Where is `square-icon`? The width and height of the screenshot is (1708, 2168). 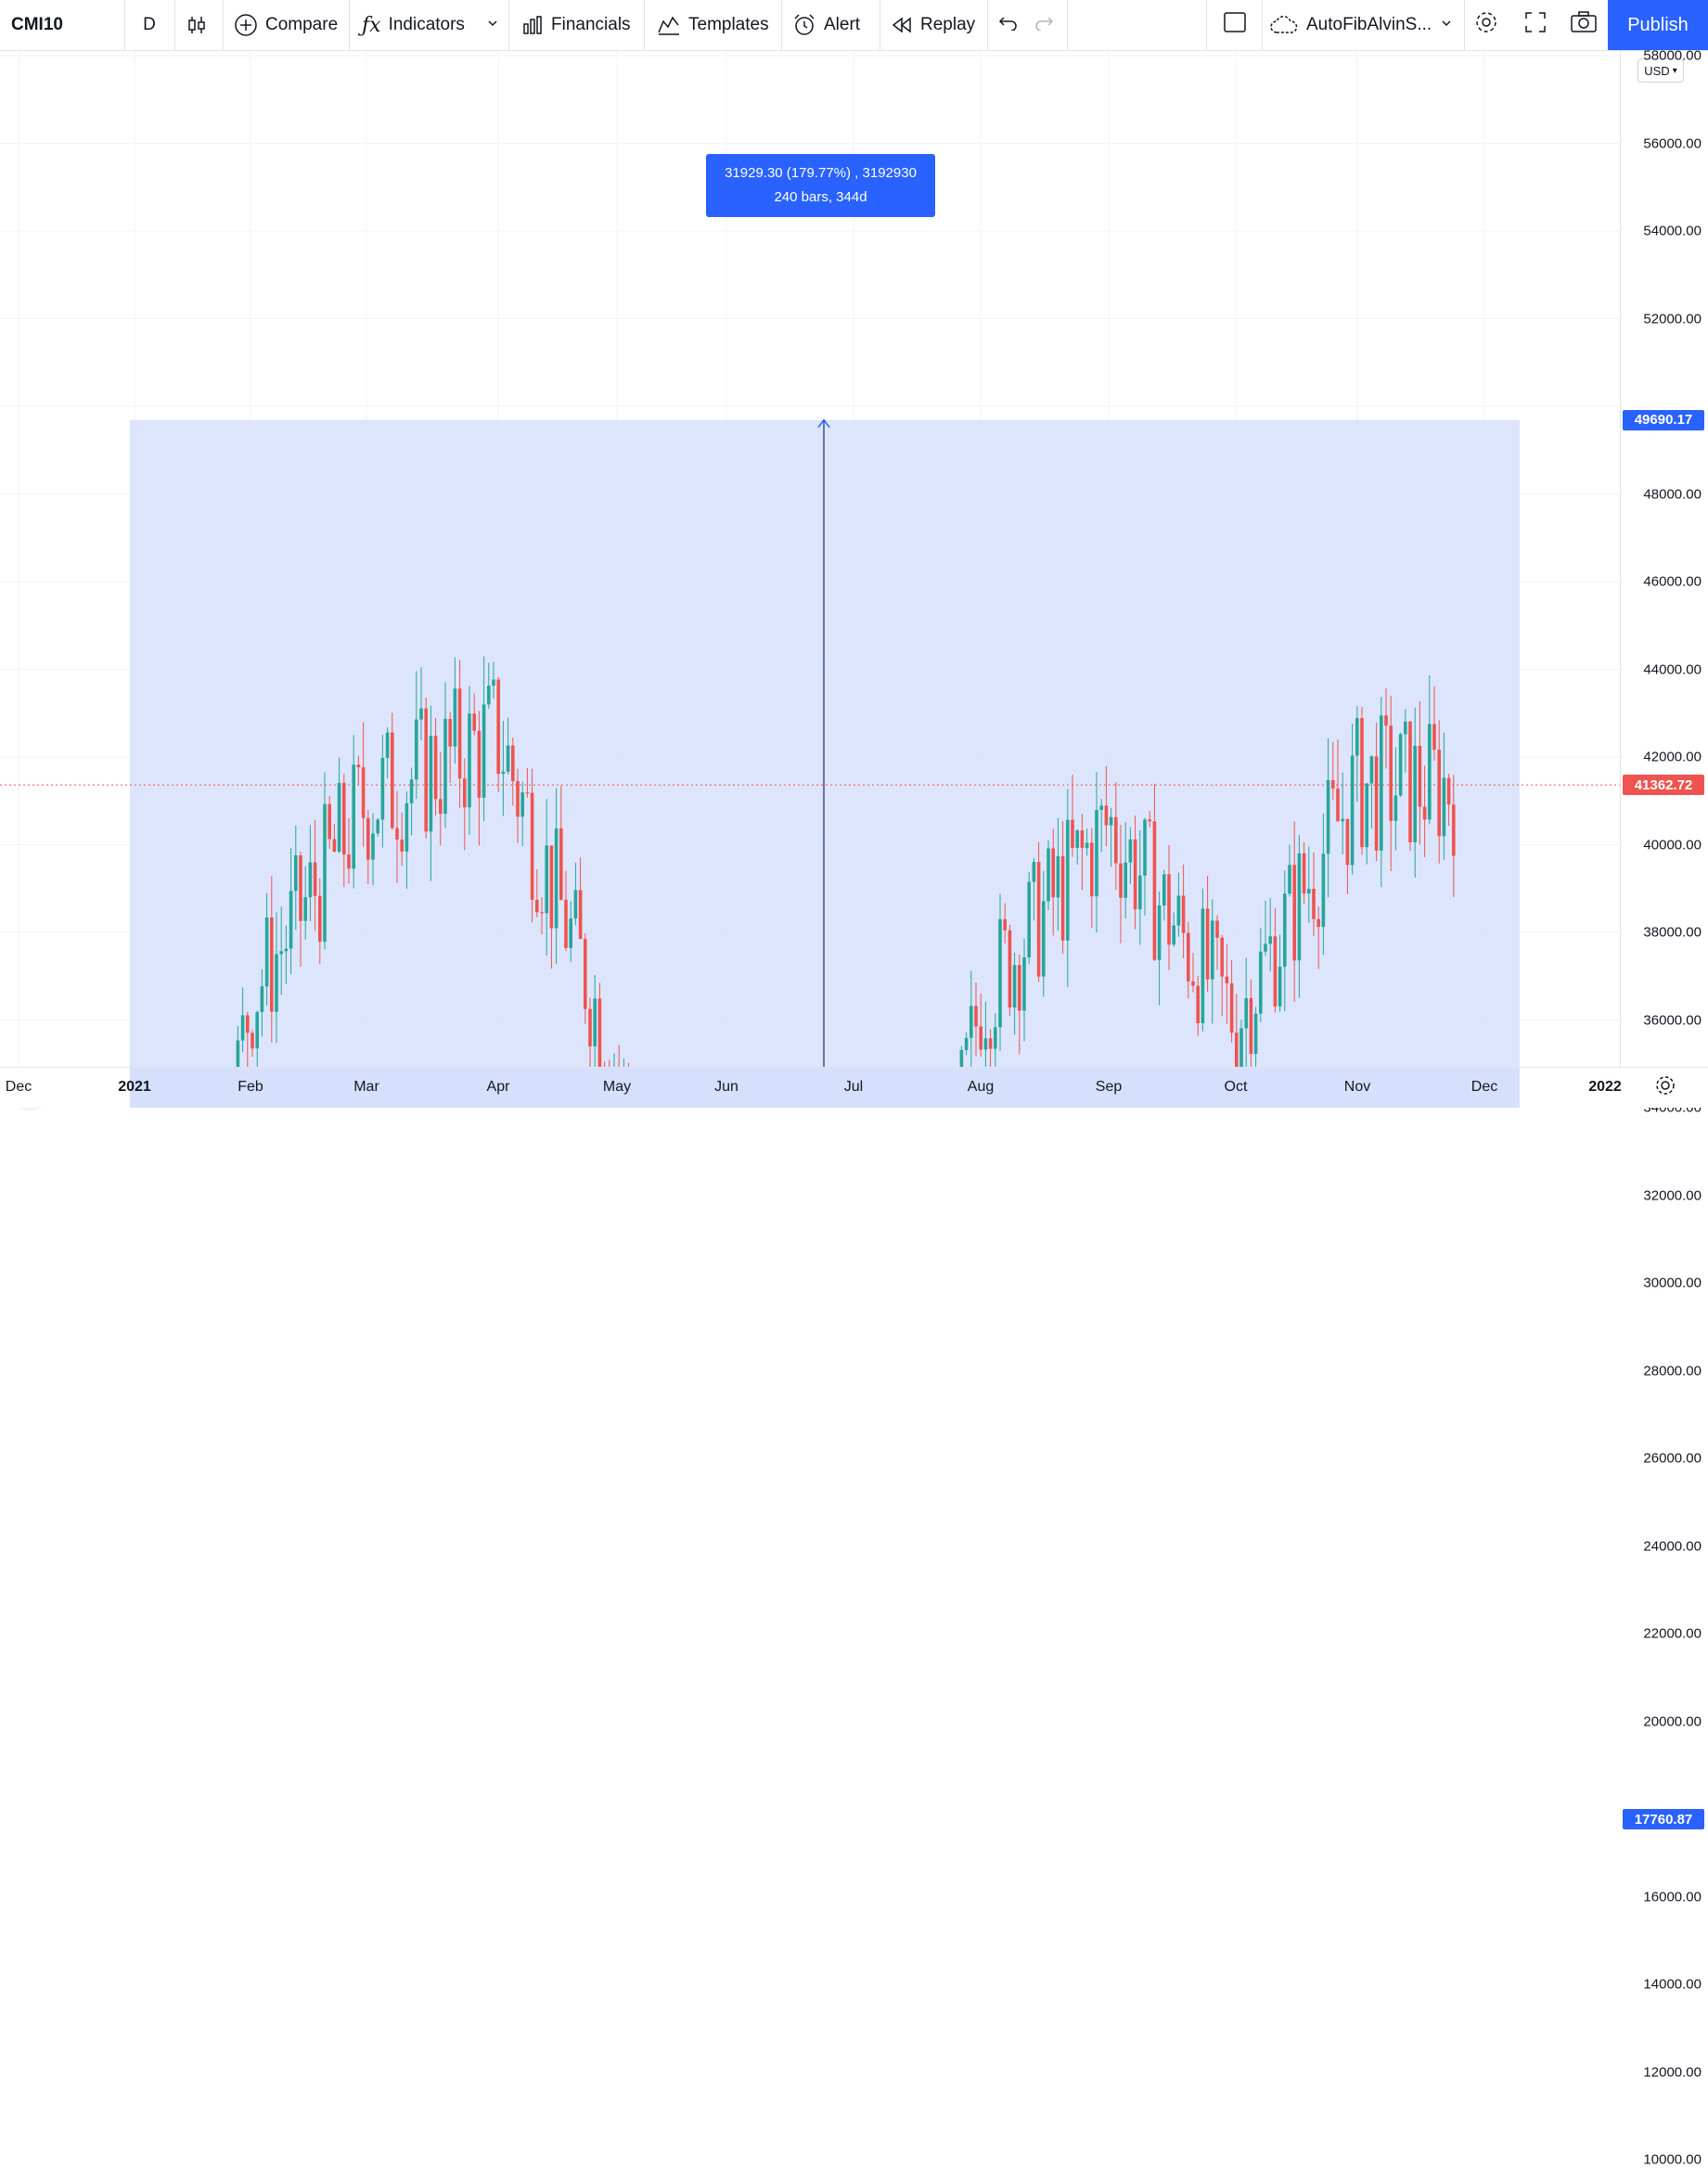
square-icon is located at coordinates (1235, 25).